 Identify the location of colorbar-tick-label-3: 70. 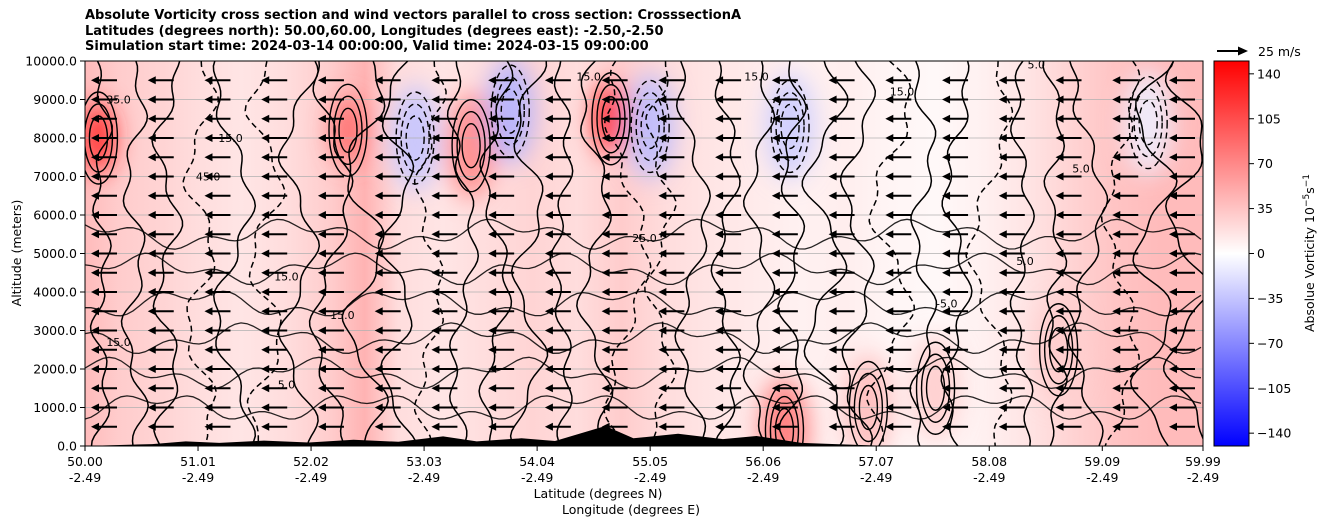
(1265, 163).